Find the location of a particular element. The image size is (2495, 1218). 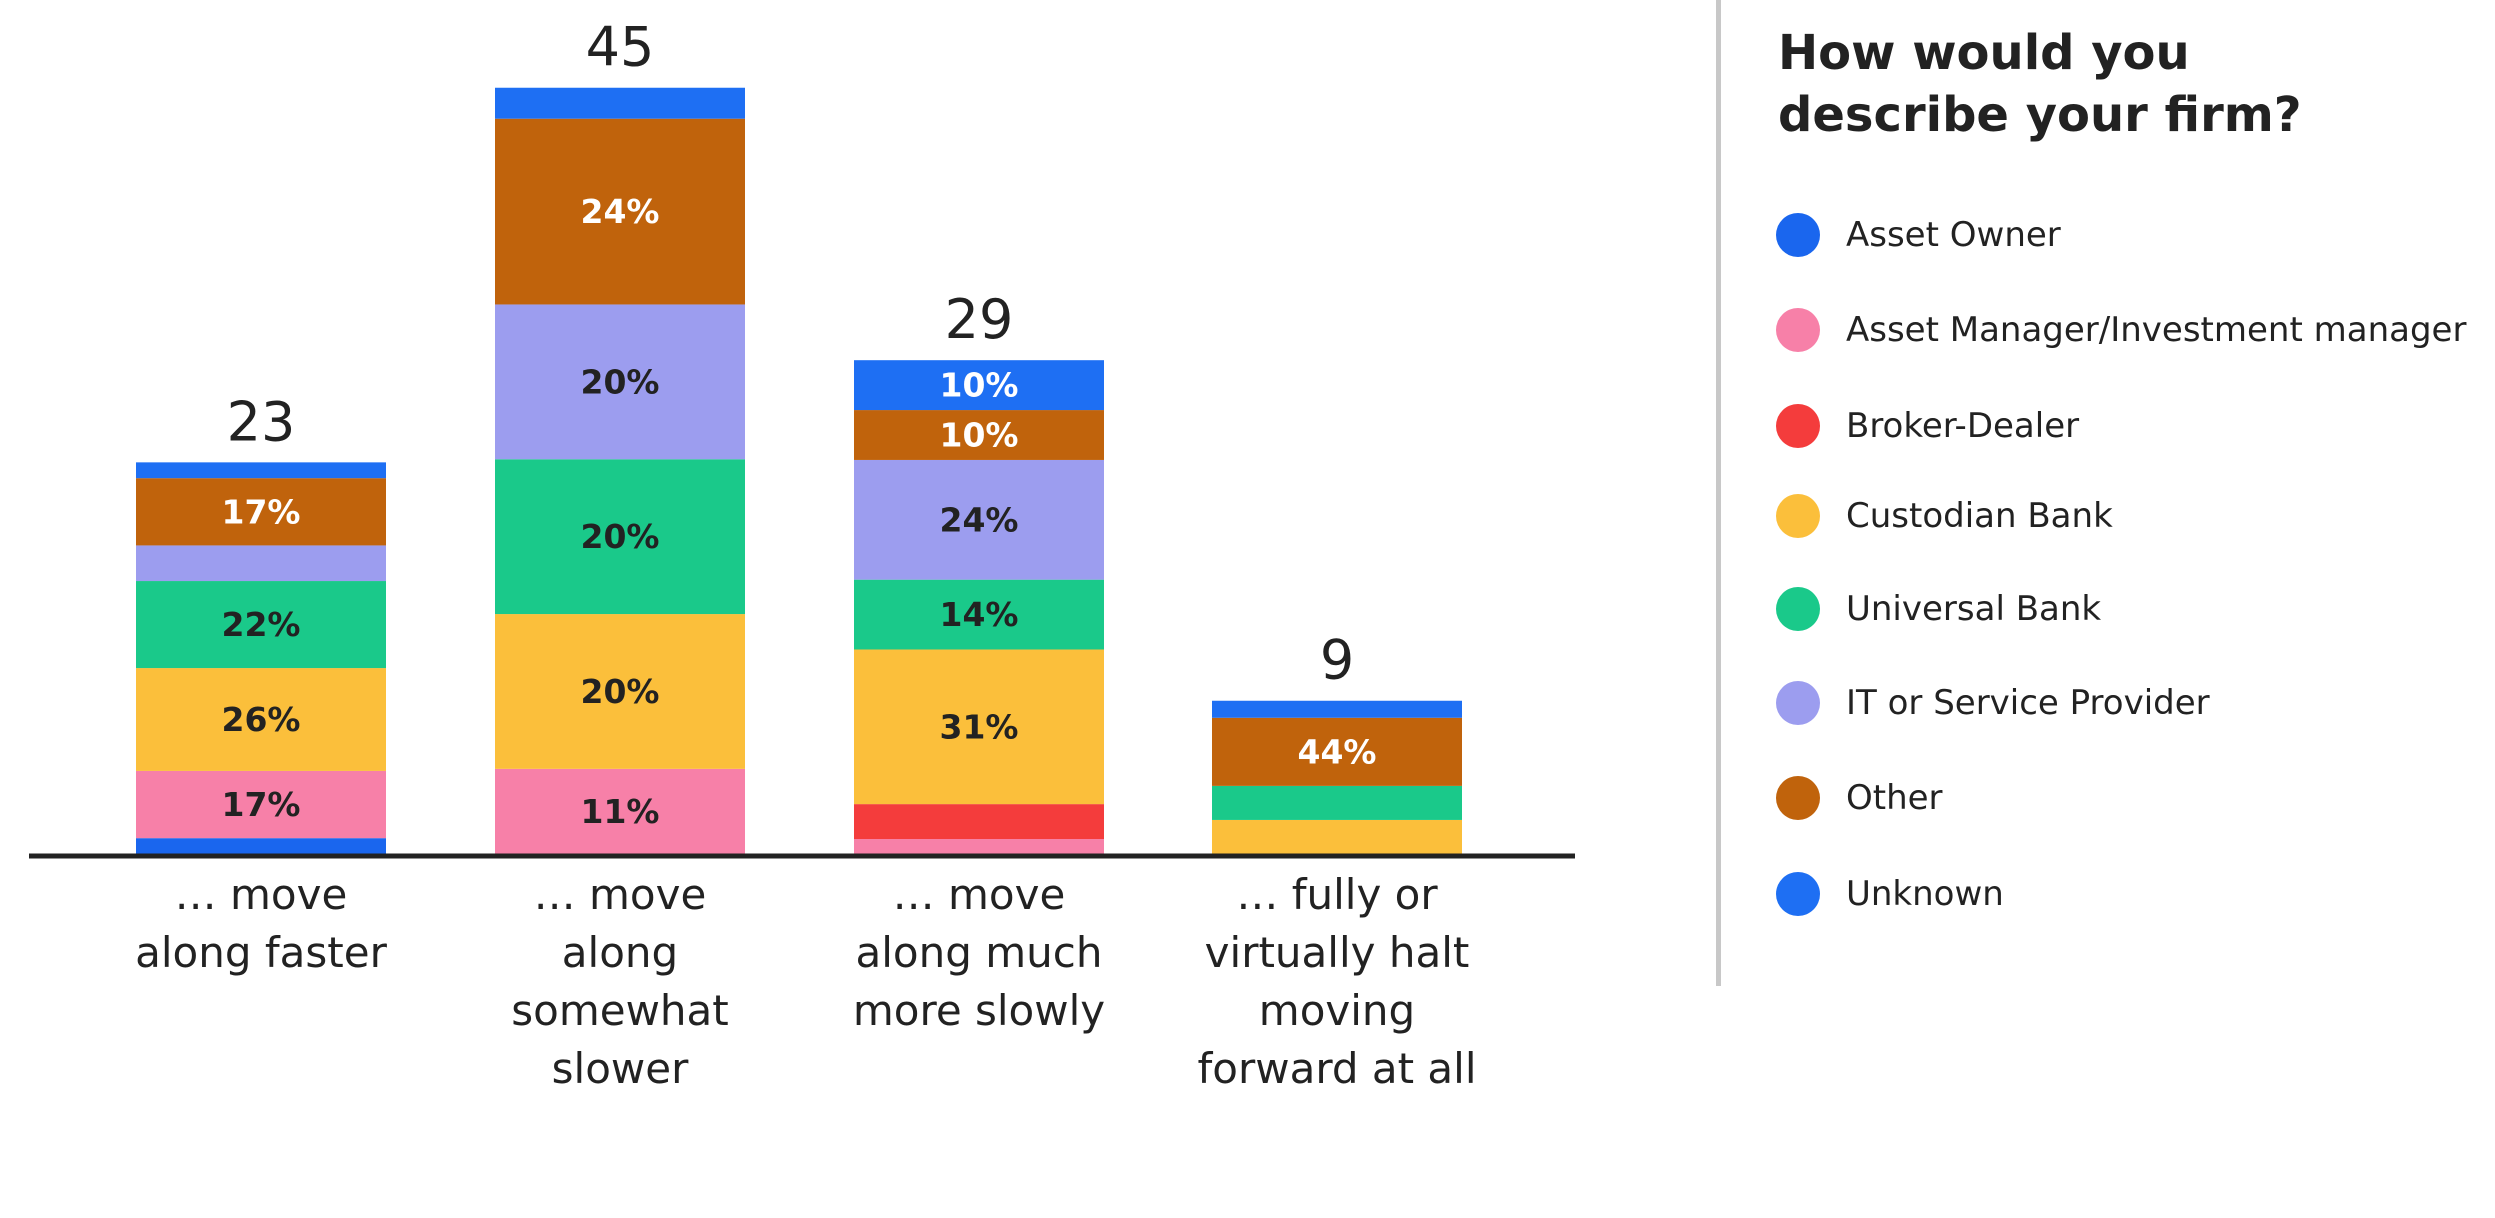

legend-item: Asset Owner is located at coordinates (1918, 235).